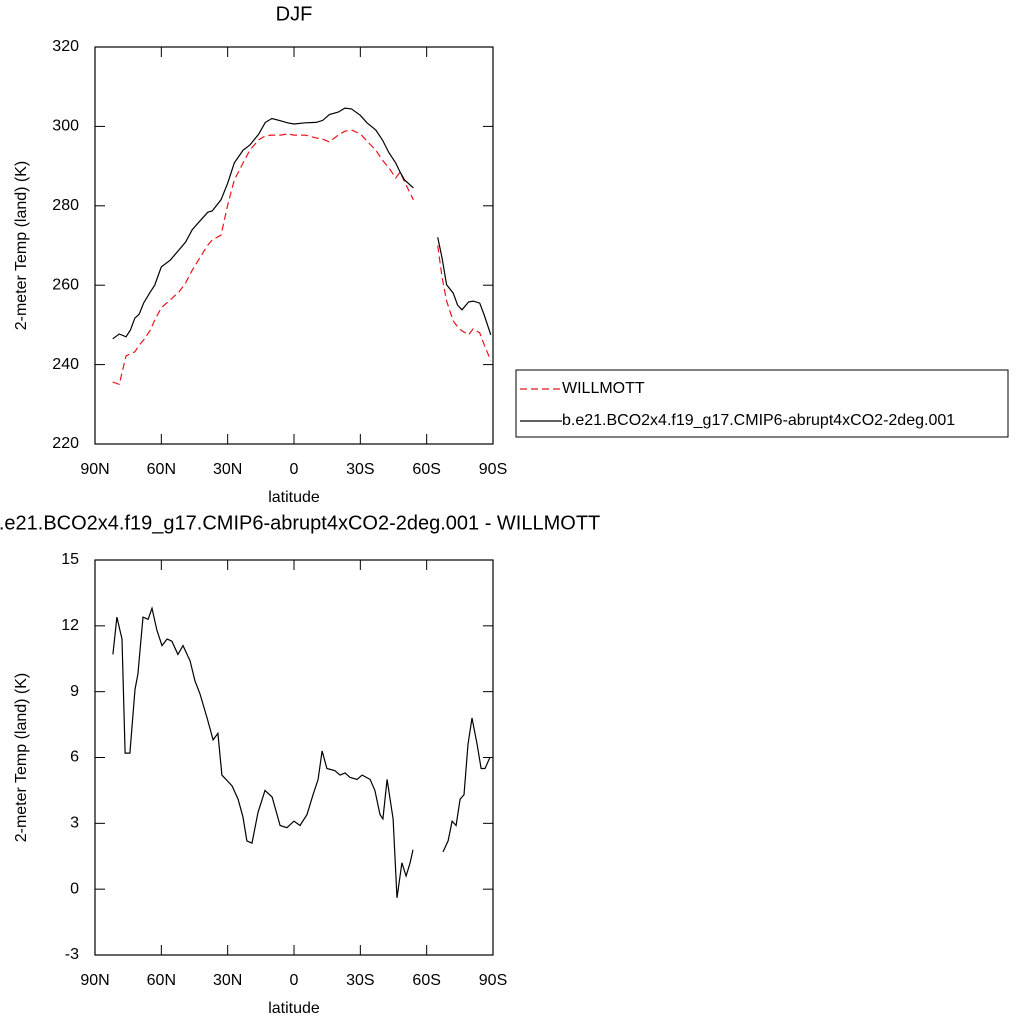 This screenshot has height=1024, width=1024. Describe the element at coordinates (65, 364) in the screenshot. I see `y-tick-label: 240` at that location.